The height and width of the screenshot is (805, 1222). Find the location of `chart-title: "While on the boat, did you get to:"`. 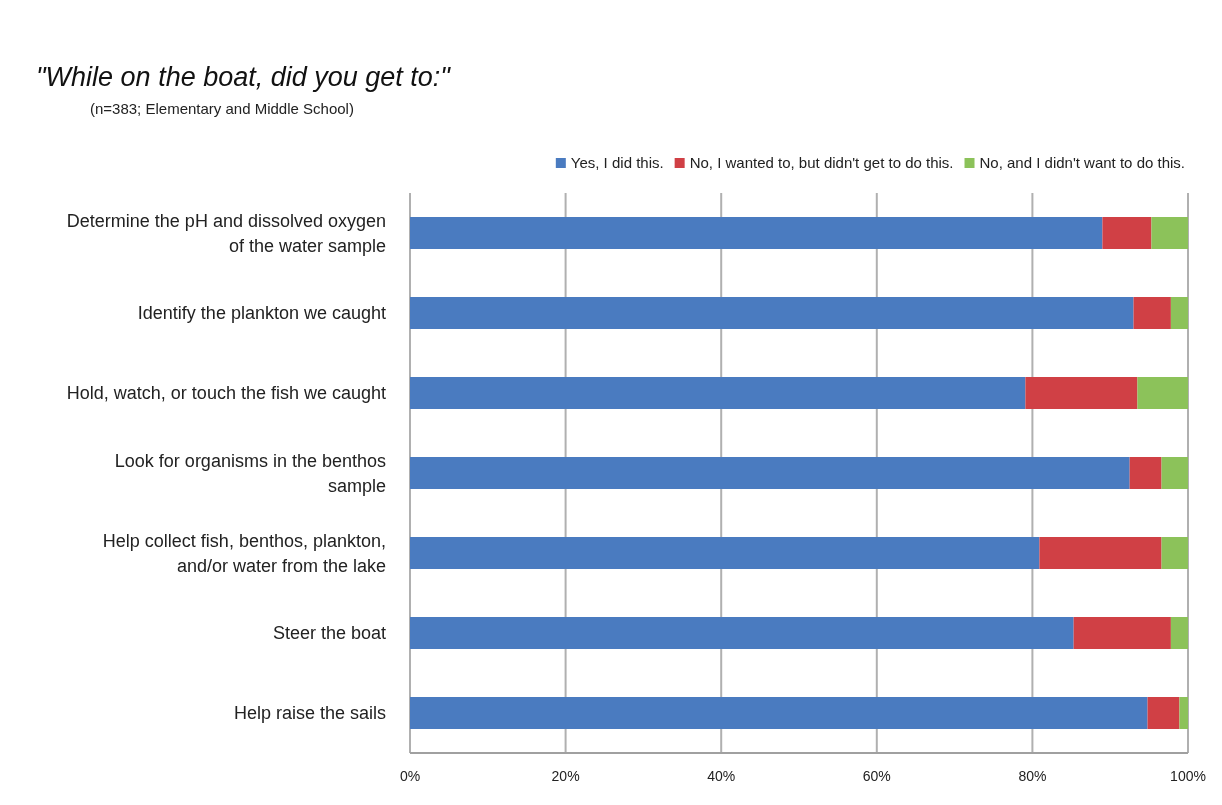

chart-title: "While on the boat, did you get to:" is located at coordinates (244, 77).